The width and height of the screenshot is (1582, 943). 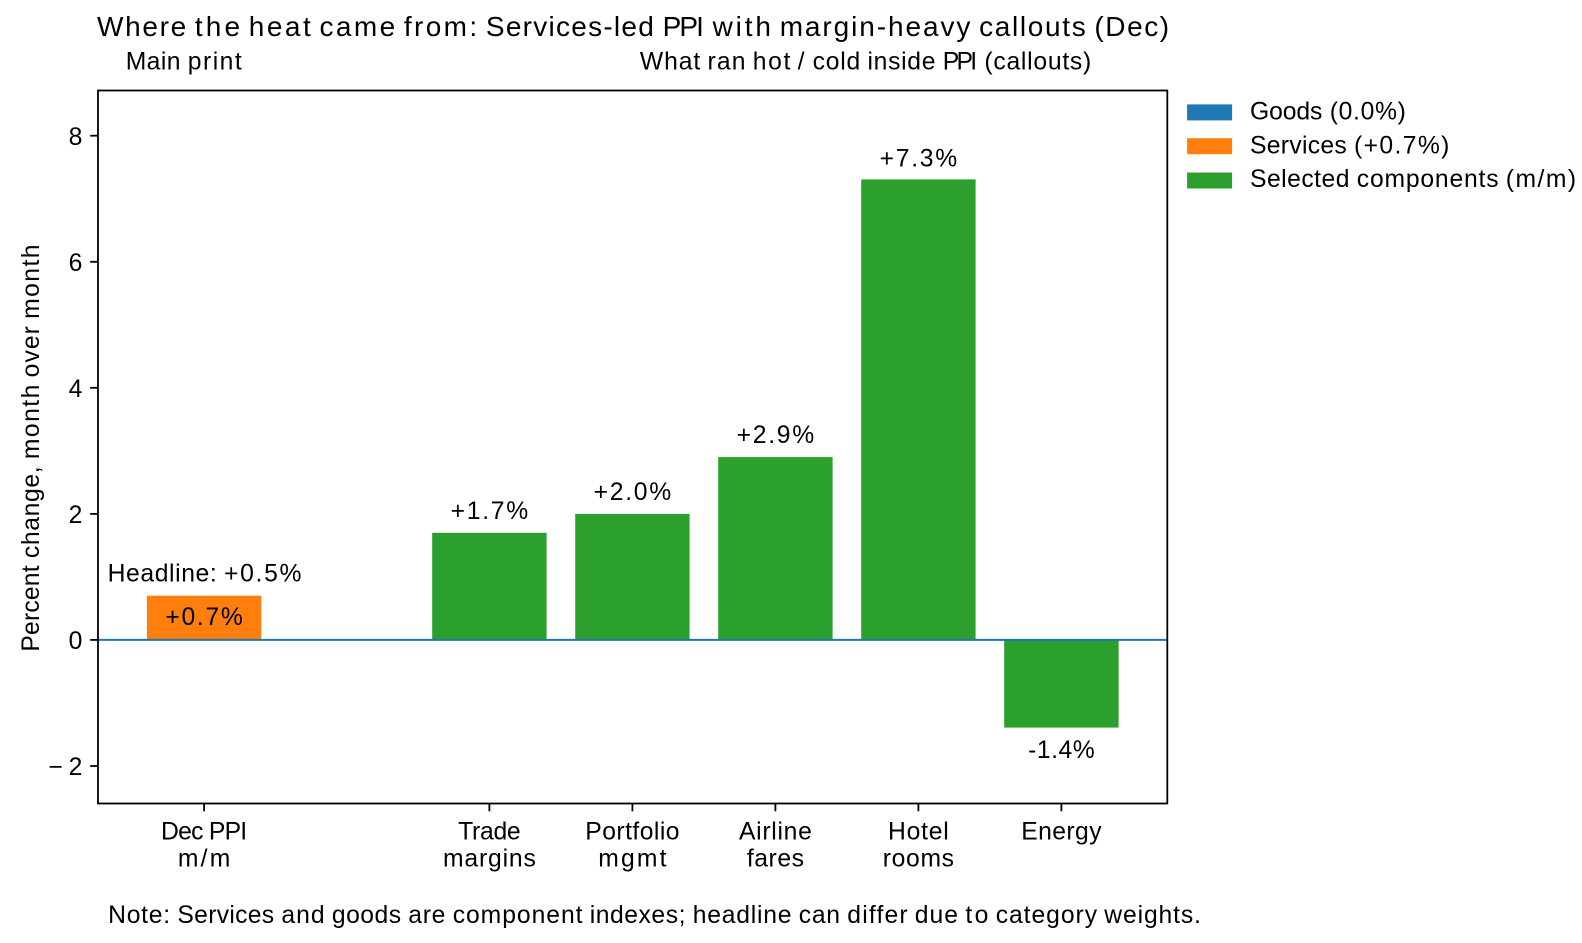 What do you see at coordinates (31, 512) in the screenshot?
I see `svg-text: change,` at bounding box center [31, 512].